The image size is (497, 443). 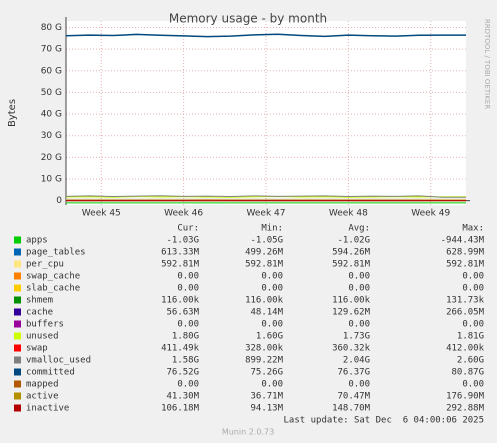 I want to click on y-tick-label: 40 G, so click(x=51, y=115).